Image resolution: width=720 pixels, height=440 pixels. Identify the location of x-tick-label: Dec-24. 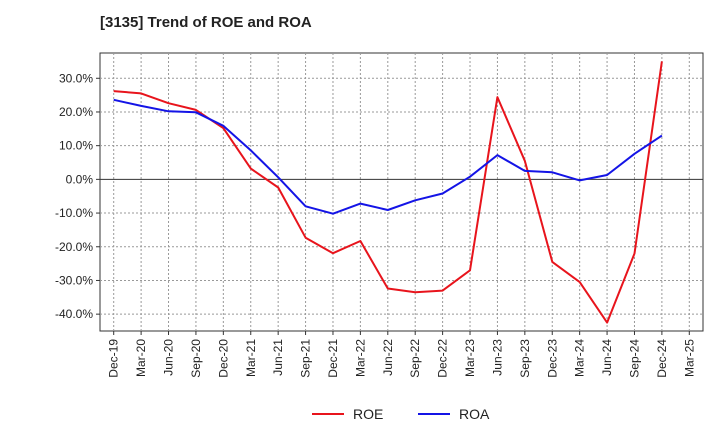
(662, 358).